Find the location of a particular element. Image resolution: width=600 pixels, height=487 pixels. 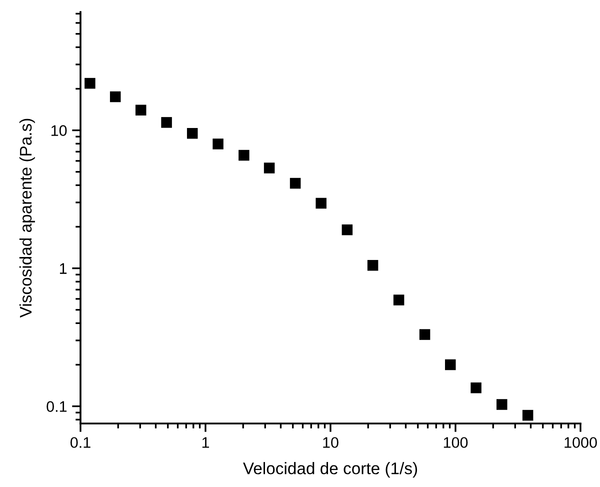

y-tick-label: 1 is located at coordinates (63, 268).